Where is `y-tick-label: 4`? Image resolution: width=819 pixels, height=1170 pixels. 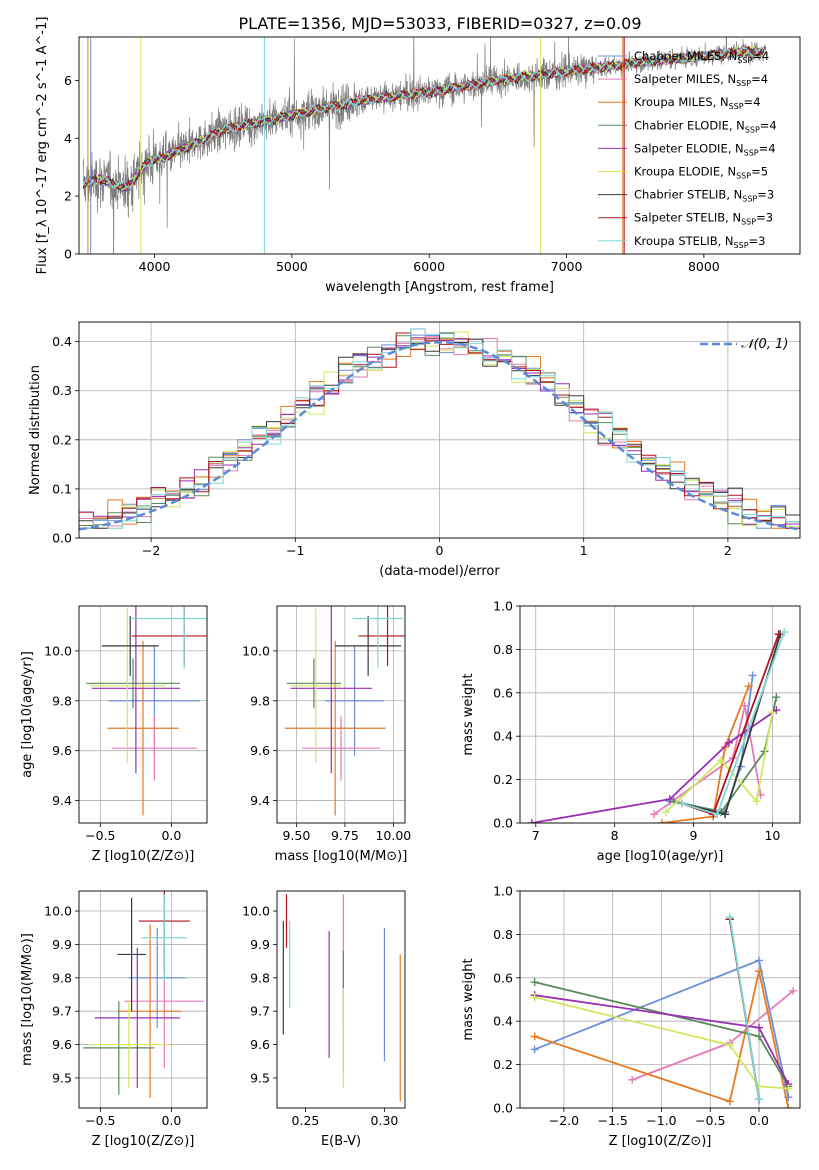 y-tick-label: 4 is located at coordinates (68, 138).